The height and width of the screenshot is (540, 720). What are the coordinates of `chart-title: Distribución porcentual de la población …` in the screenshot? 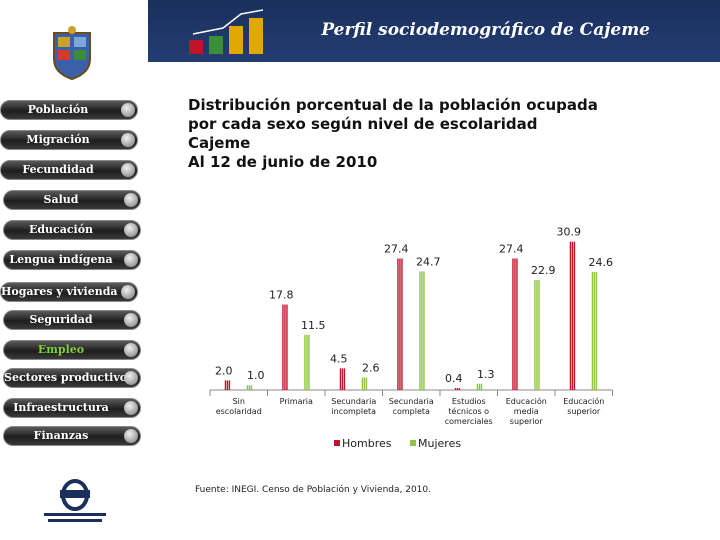 It's located at (393, 134).